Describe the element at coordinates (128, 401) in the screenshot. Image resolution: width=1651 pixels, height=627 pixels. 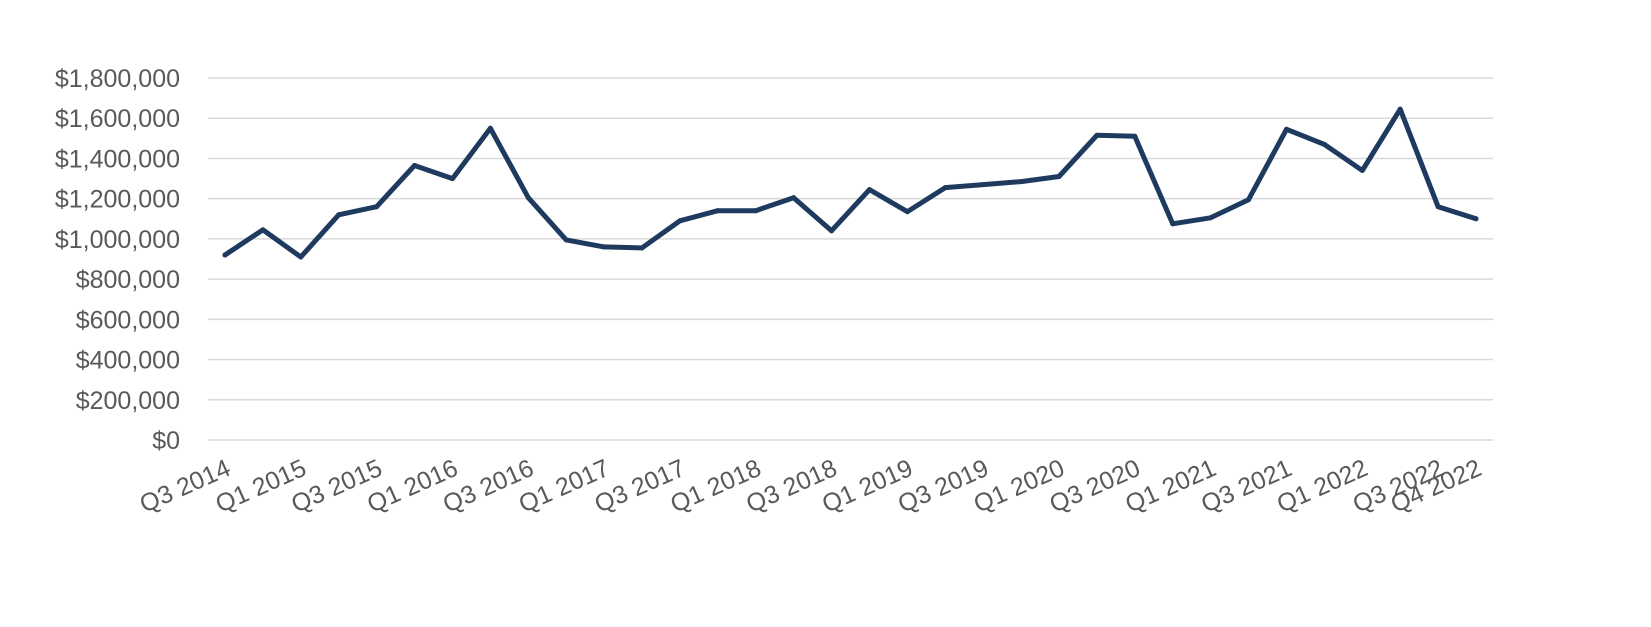
I see `y-tick-label: $200,000` at that location.